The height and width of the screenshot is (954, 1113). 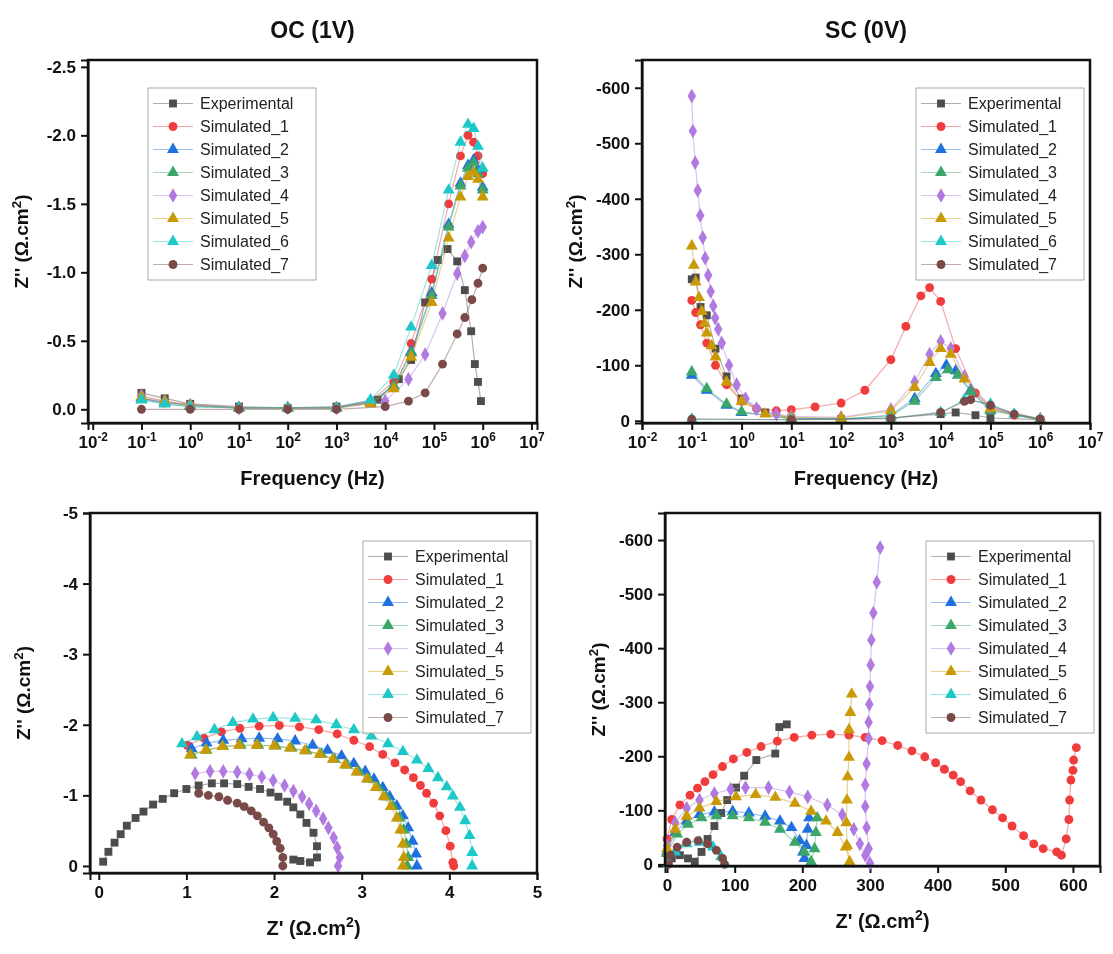 What do you see at coordinates (1073, 886) in the screenshot?
I see `x-tick-label: 600` at bounding box center [1073, 886].